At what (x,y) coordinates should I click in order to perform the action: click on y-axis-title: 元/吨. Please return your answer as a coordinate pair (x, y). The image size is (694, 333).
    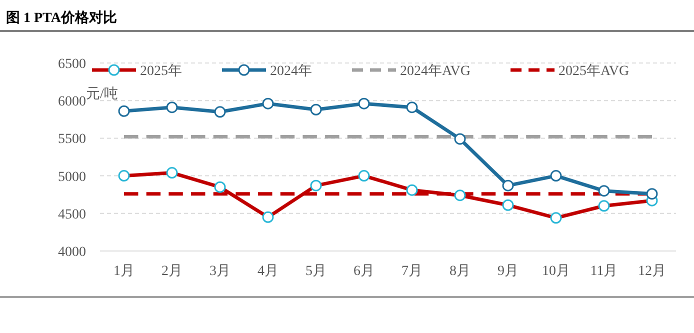
    Looking at the image, I should click on (102, 94).